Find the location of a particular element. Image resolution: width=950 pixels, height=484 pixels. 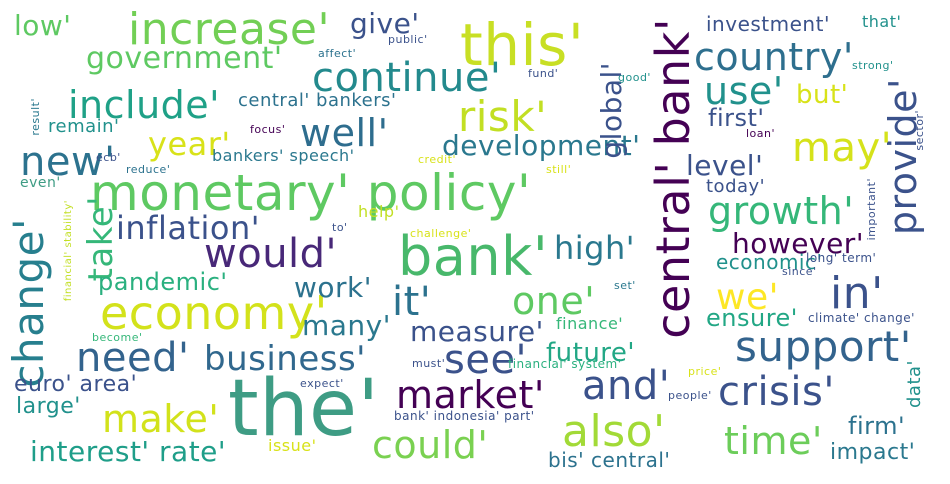

word-investment: investment' is located at coordinates (768, 24).